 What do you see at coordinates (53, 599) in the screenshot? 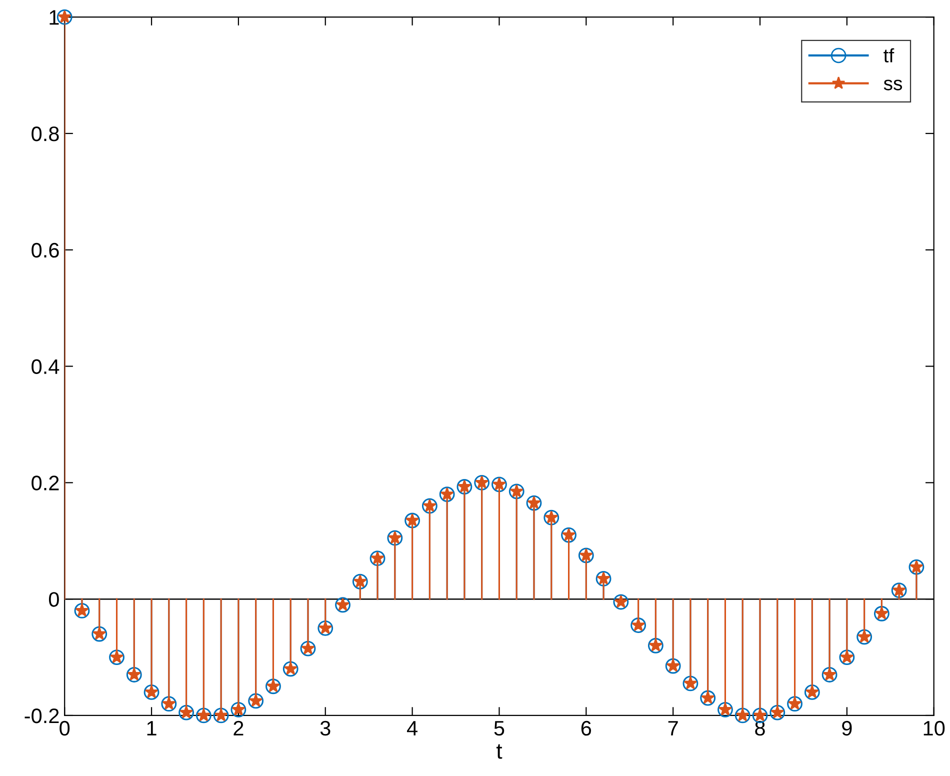
I see `y-tick-label: 0` at bounding box center [53, 599].